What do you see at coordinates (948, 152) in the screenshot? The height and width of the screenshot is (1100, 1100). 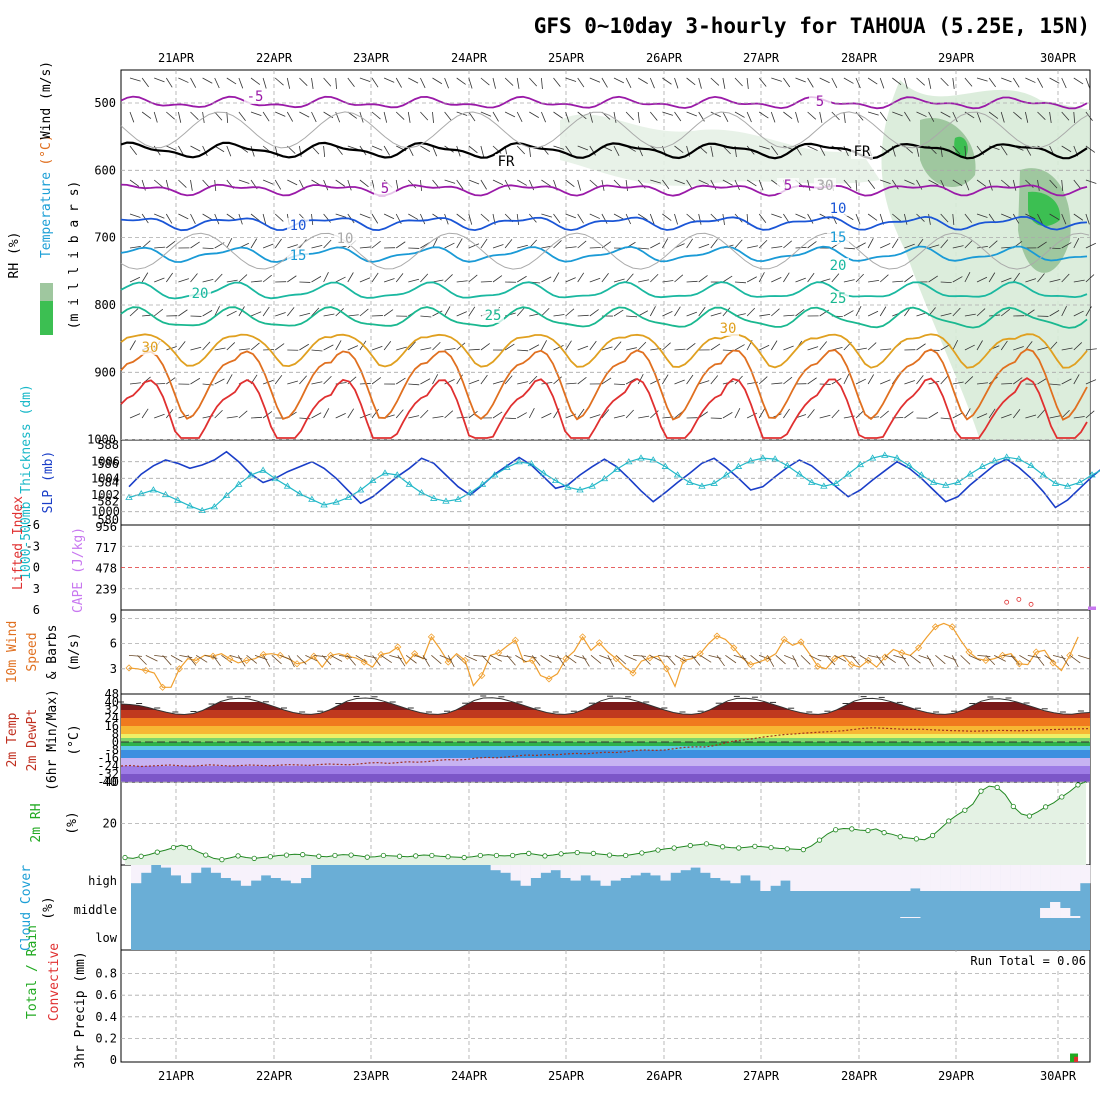 I see `rh-shade-dark` at bounding box center [948, 152].